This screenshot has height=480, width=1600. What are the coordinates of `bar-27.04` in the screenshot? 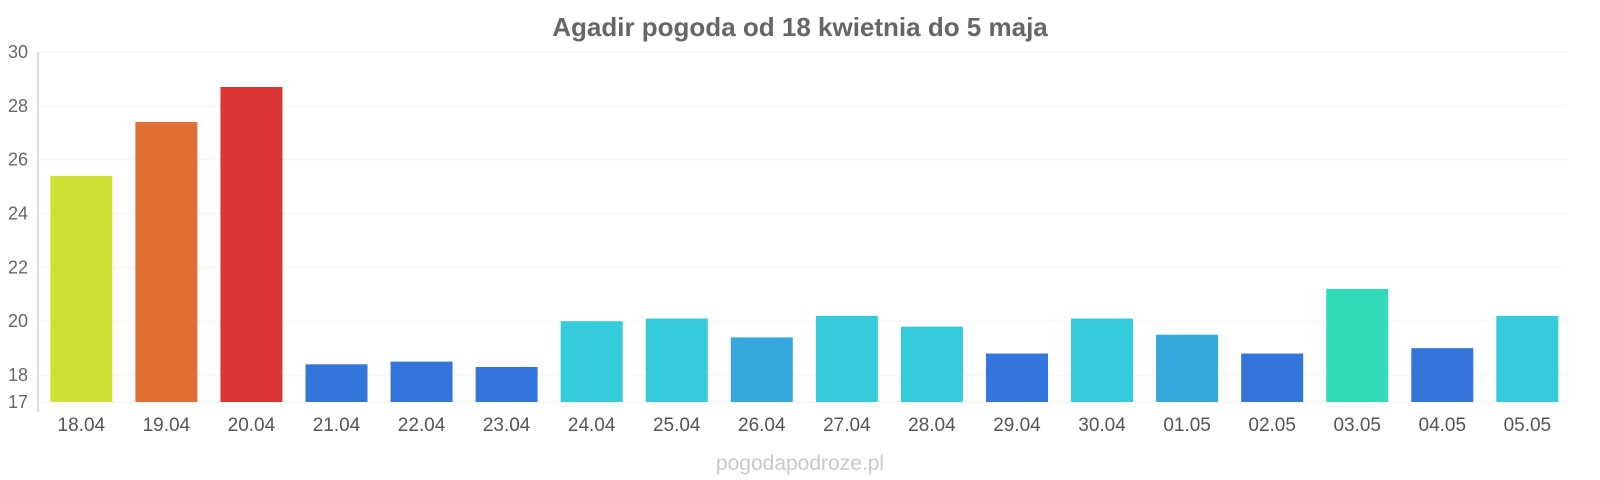 It's located at (846, 358).